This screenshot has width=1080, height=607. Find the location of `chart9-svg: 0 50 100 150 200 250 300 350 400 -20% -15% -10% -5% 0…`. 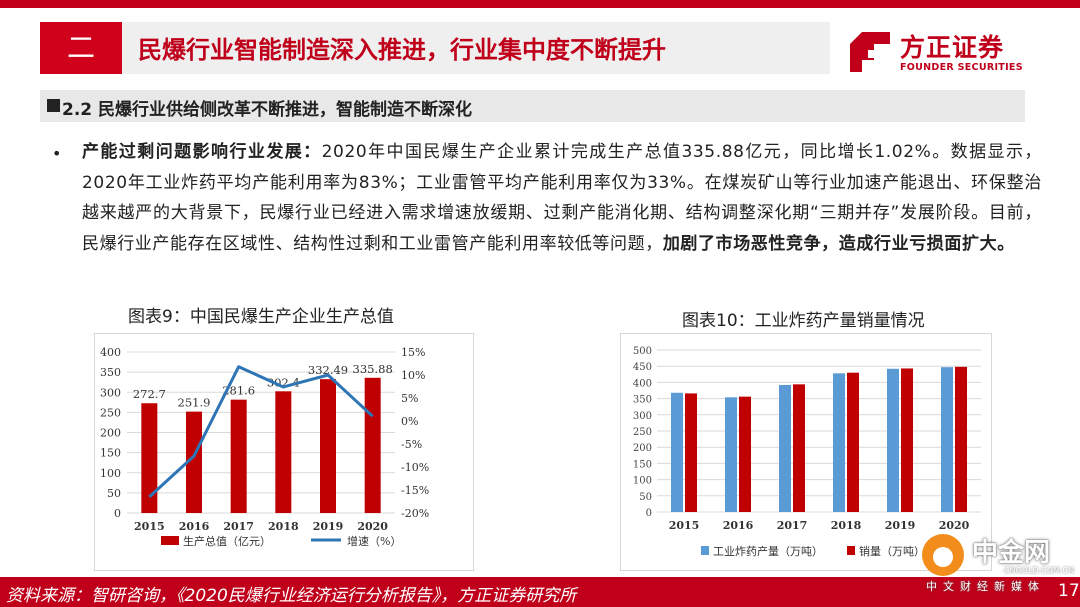

chart9-svg: 0 50 100 150 200 250 300 350 400 -20% -15% -10% -5% 0… is located at coordinates (264, 447).